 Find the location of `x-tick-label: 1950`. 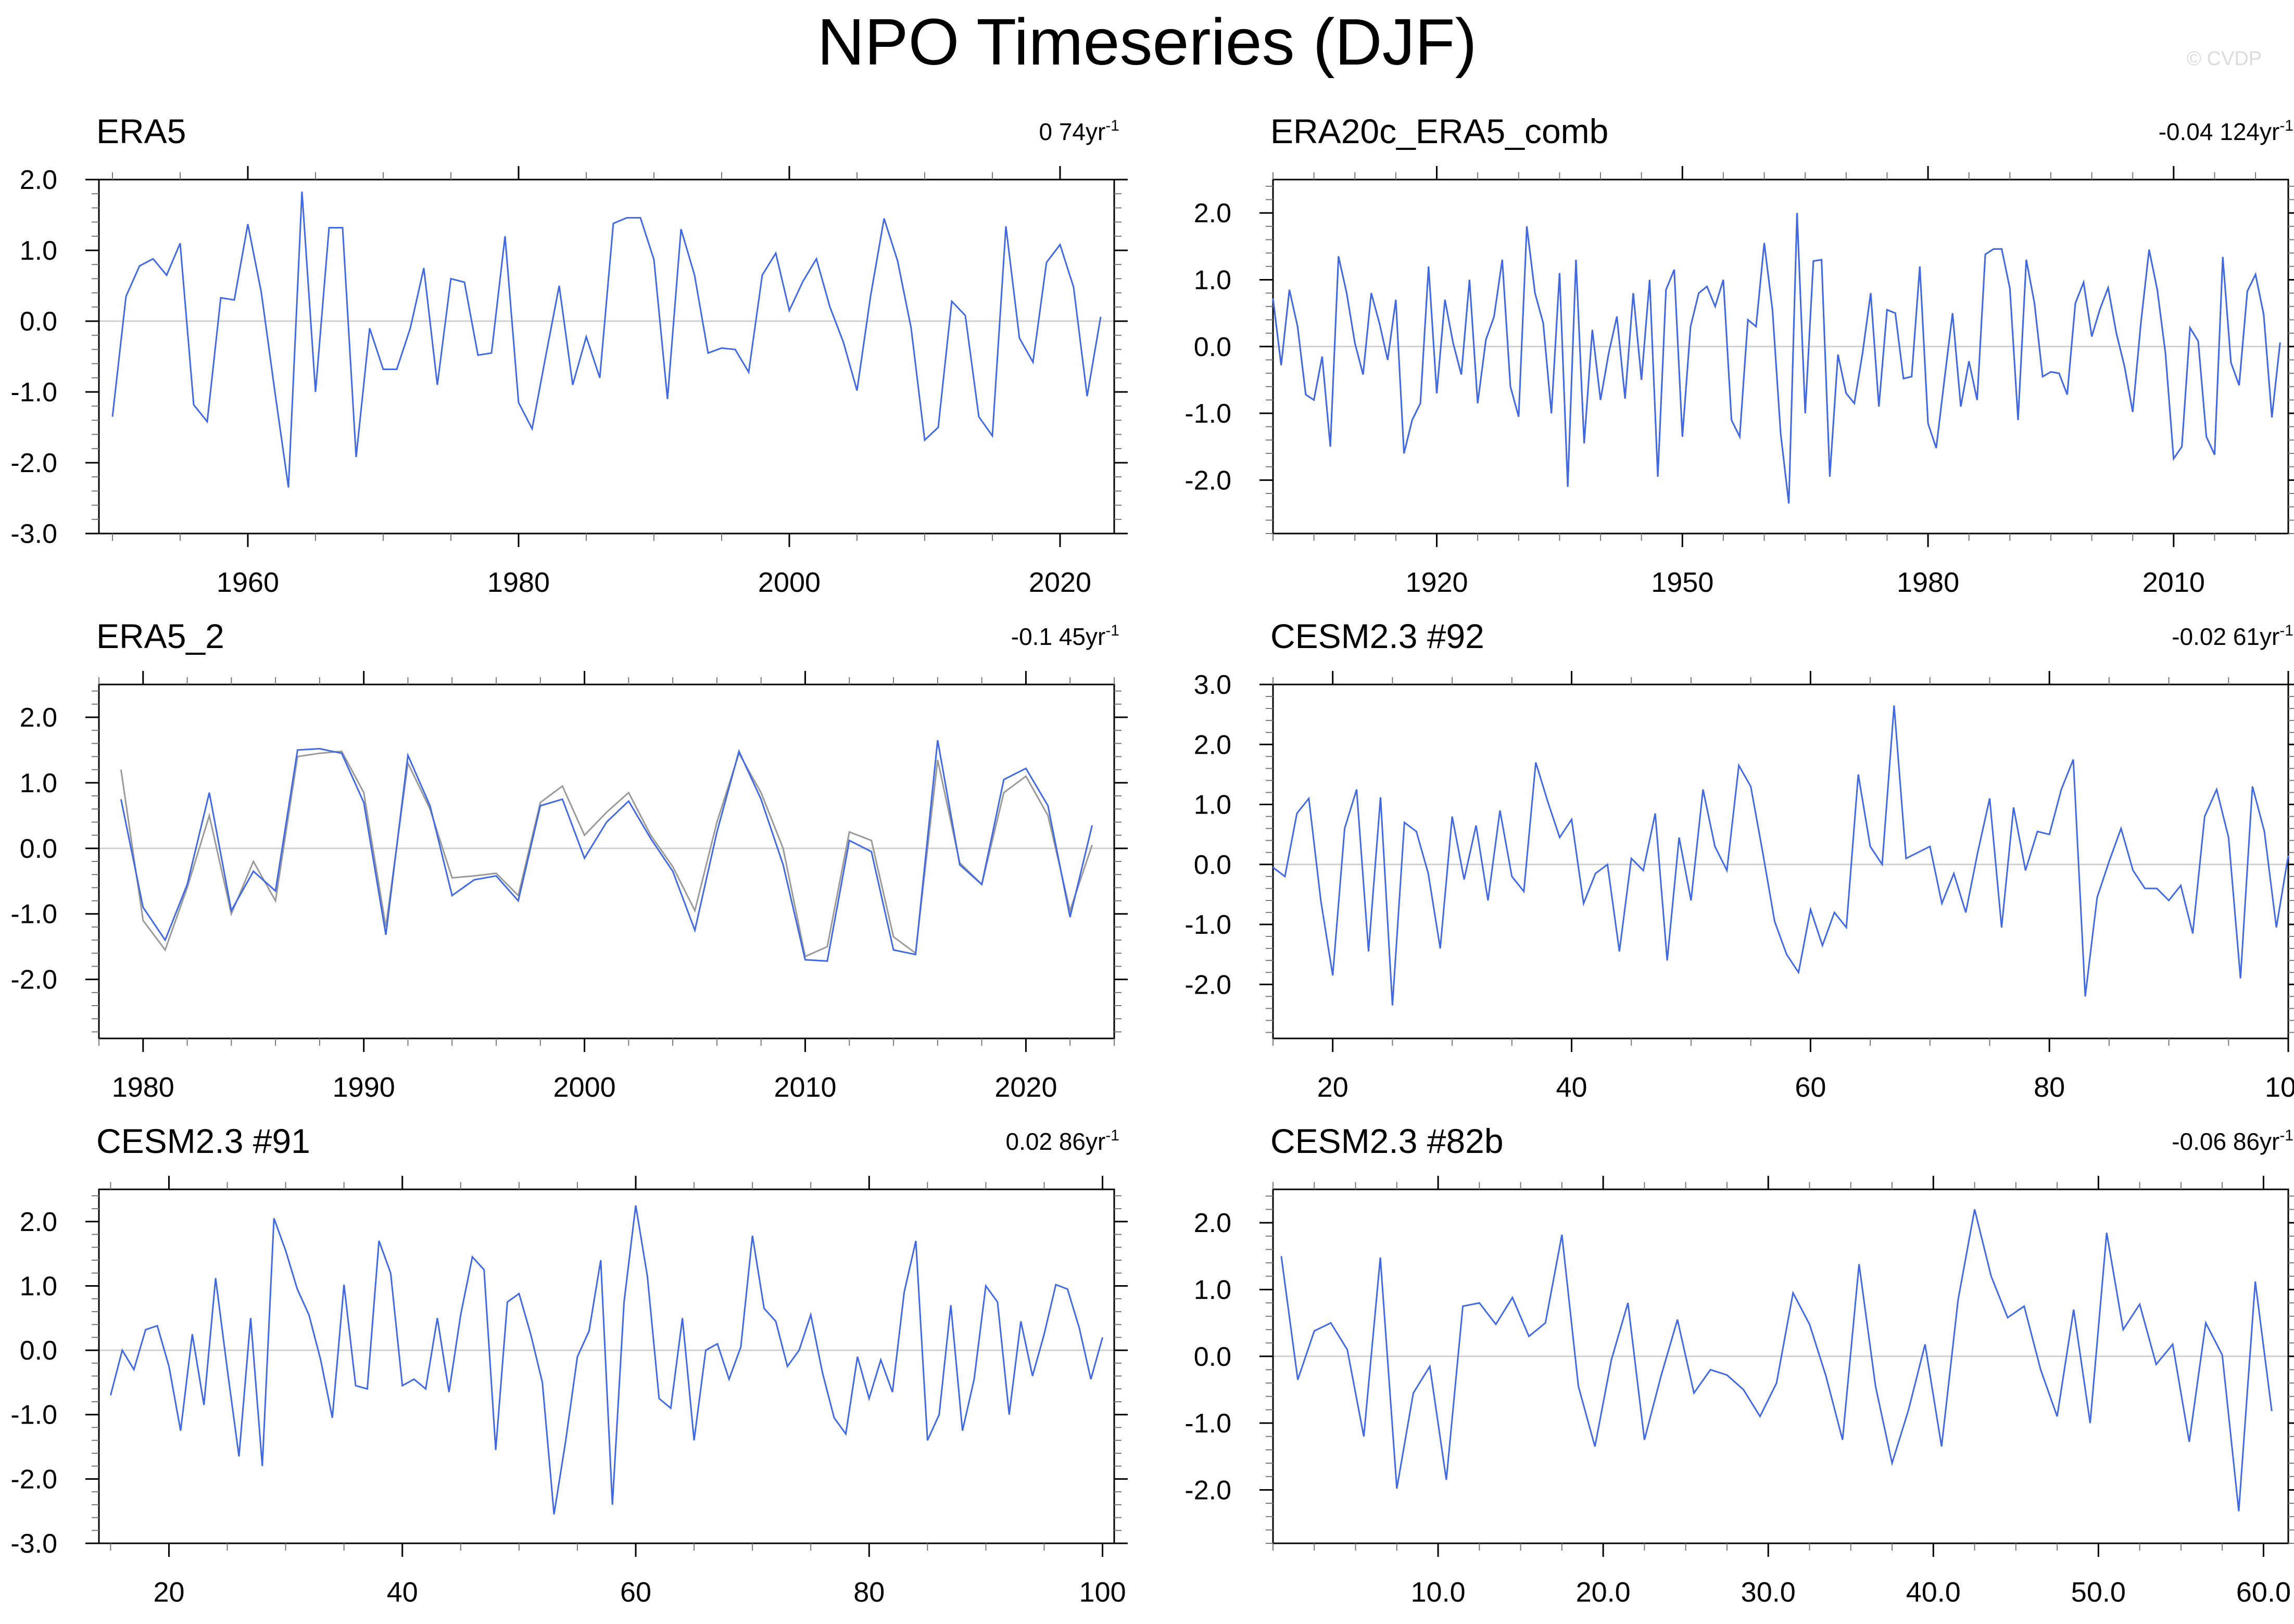

x-tick-label: 1950 is located at coordinates (1682, 582).